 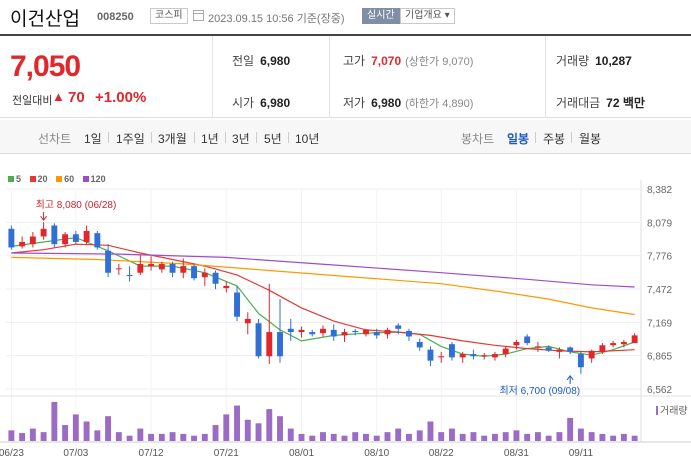 What do you see at coordinates (381, 16) in the screenshot?
I see `live-button: 실시간` at bounding box center [381, 16].